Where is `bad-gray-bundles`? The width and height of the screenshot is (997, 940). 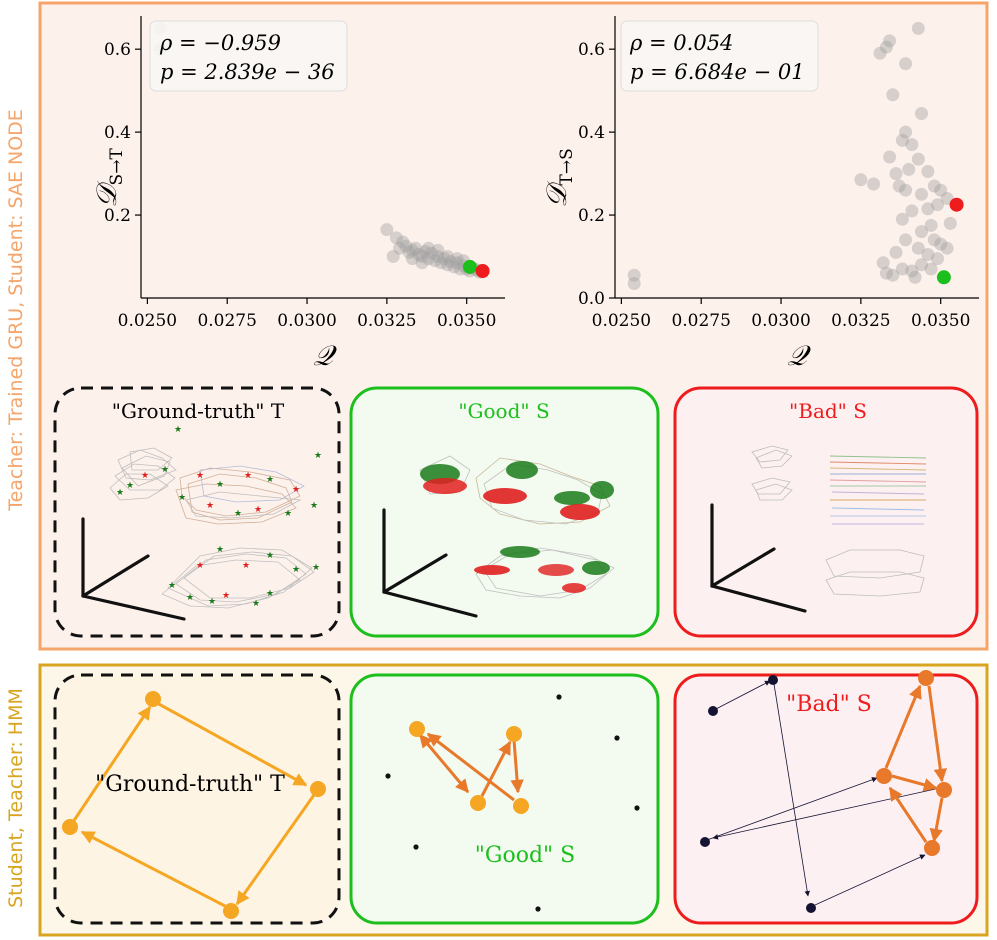
bad-gray-bundles is located at coordinates (838, 521).